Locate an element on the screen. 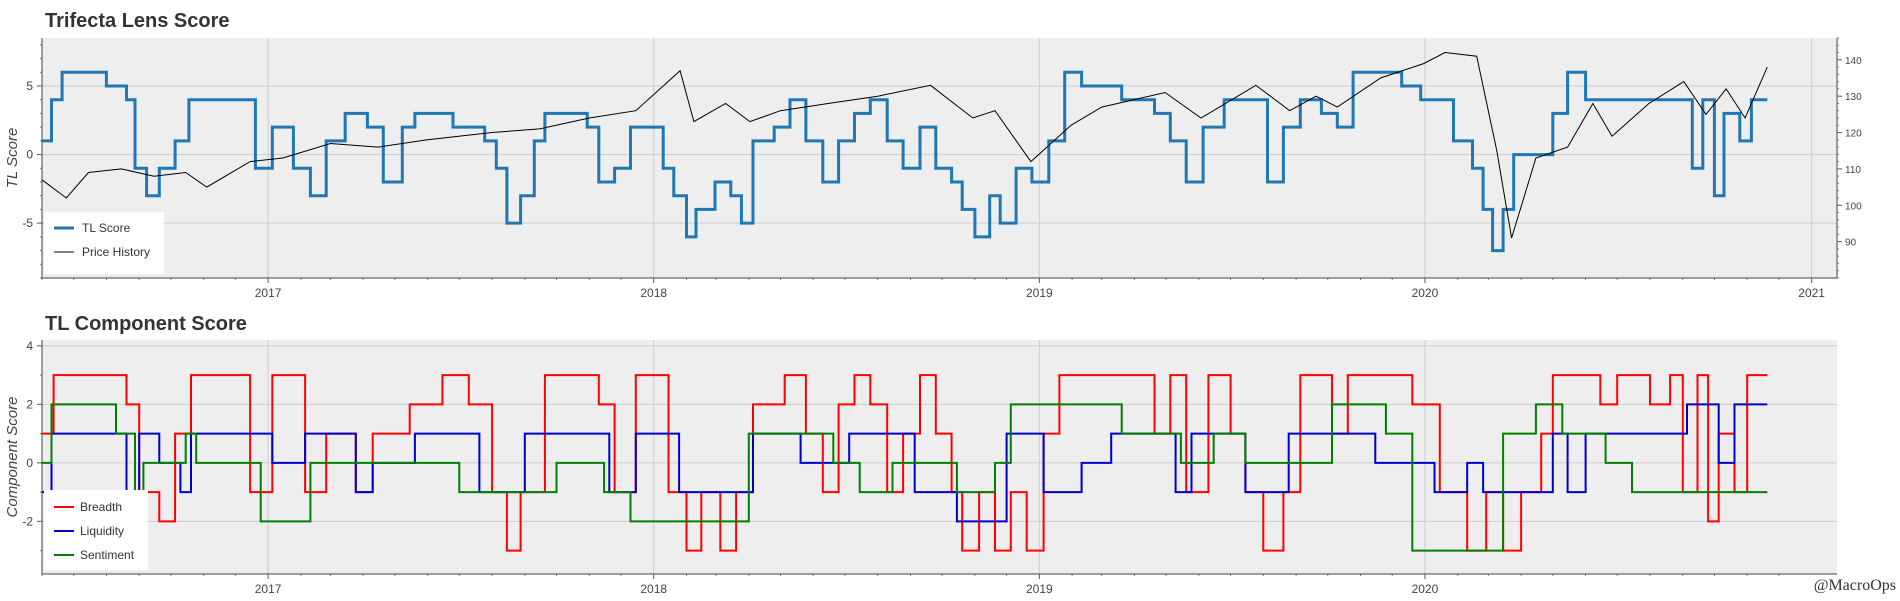 The height and width of the screenshot is (601, 1900). y2-tick-label-100: 100 is located at coordinates (1853, 206).